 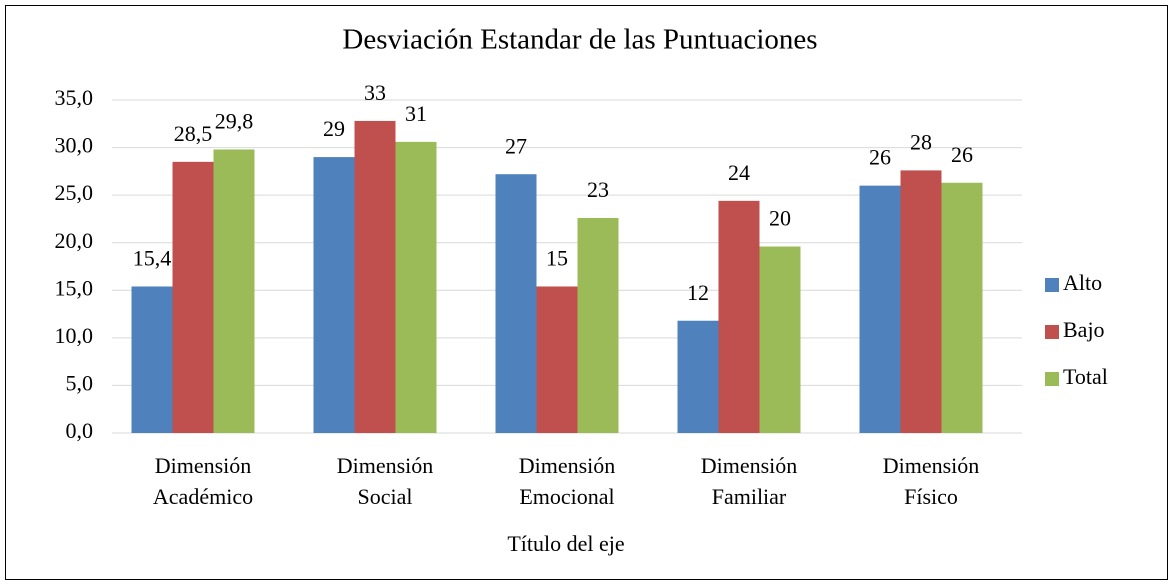 I want to click on data-label: 29,8, so click(x=234, y=121).